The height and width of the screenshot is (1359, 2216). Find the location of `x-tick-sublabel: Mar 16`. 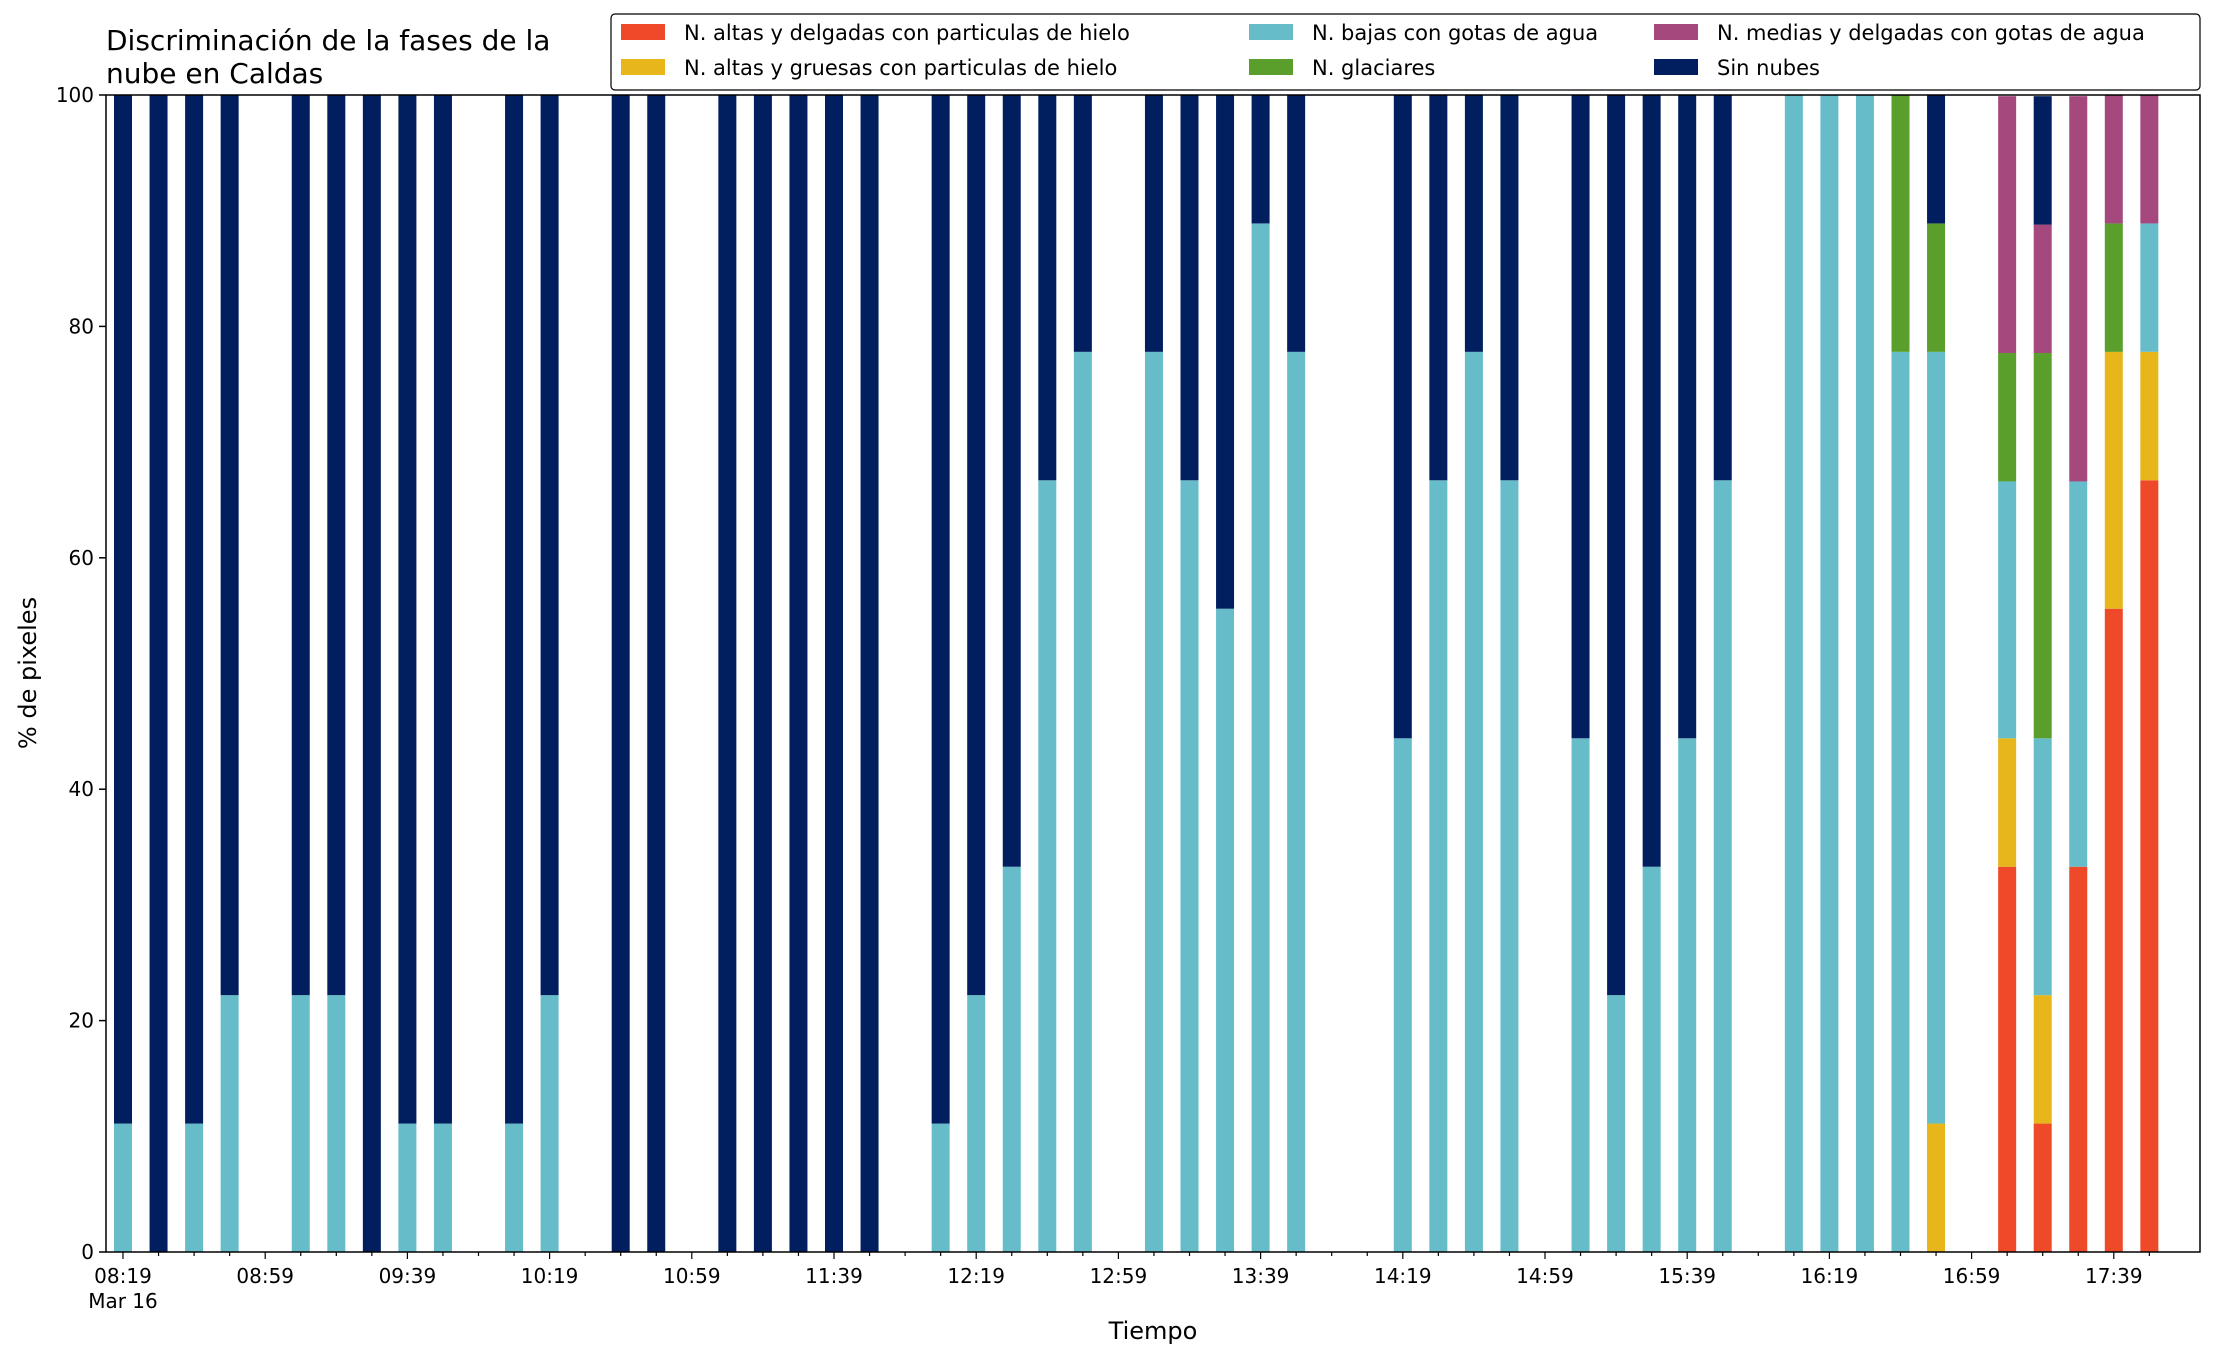

x-tick-sublabel: Mar 16 is located at coordinates (123, 1301).